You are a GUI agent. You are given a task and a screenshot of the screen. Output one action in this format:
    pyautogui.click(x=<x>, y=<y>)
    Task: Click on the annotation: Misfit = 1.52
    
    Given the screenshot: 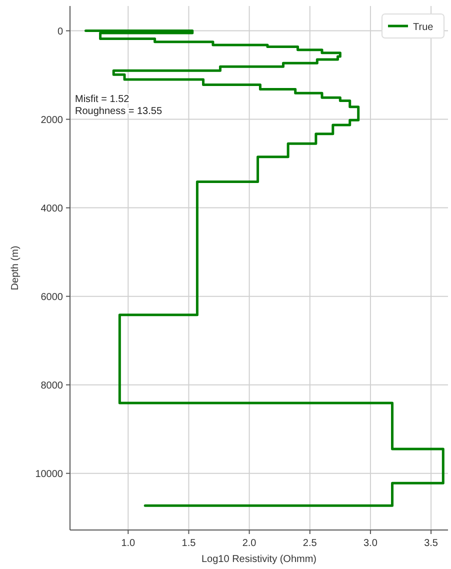 What is the action you would take?
    pyautogui.click(x=102, y=99)
    